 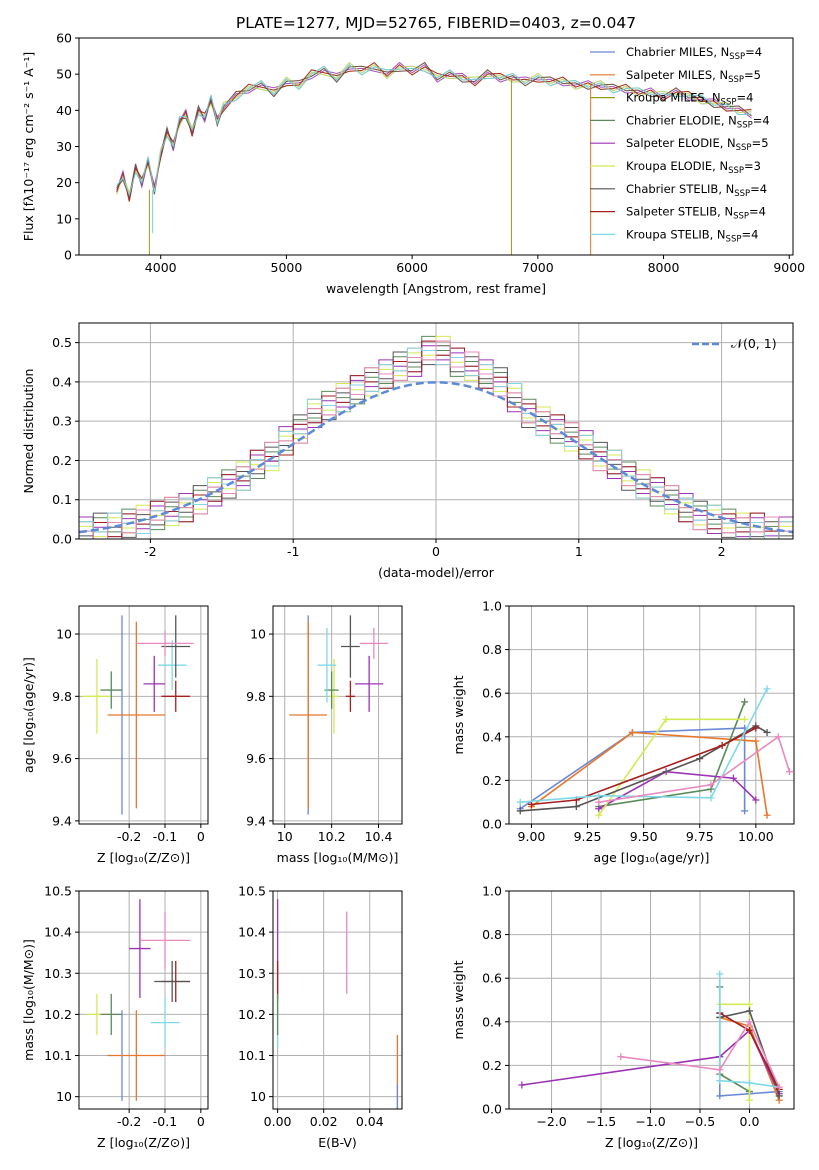 I want to click on marks-mass_weight_vs_age, so click(x=655, y=752).